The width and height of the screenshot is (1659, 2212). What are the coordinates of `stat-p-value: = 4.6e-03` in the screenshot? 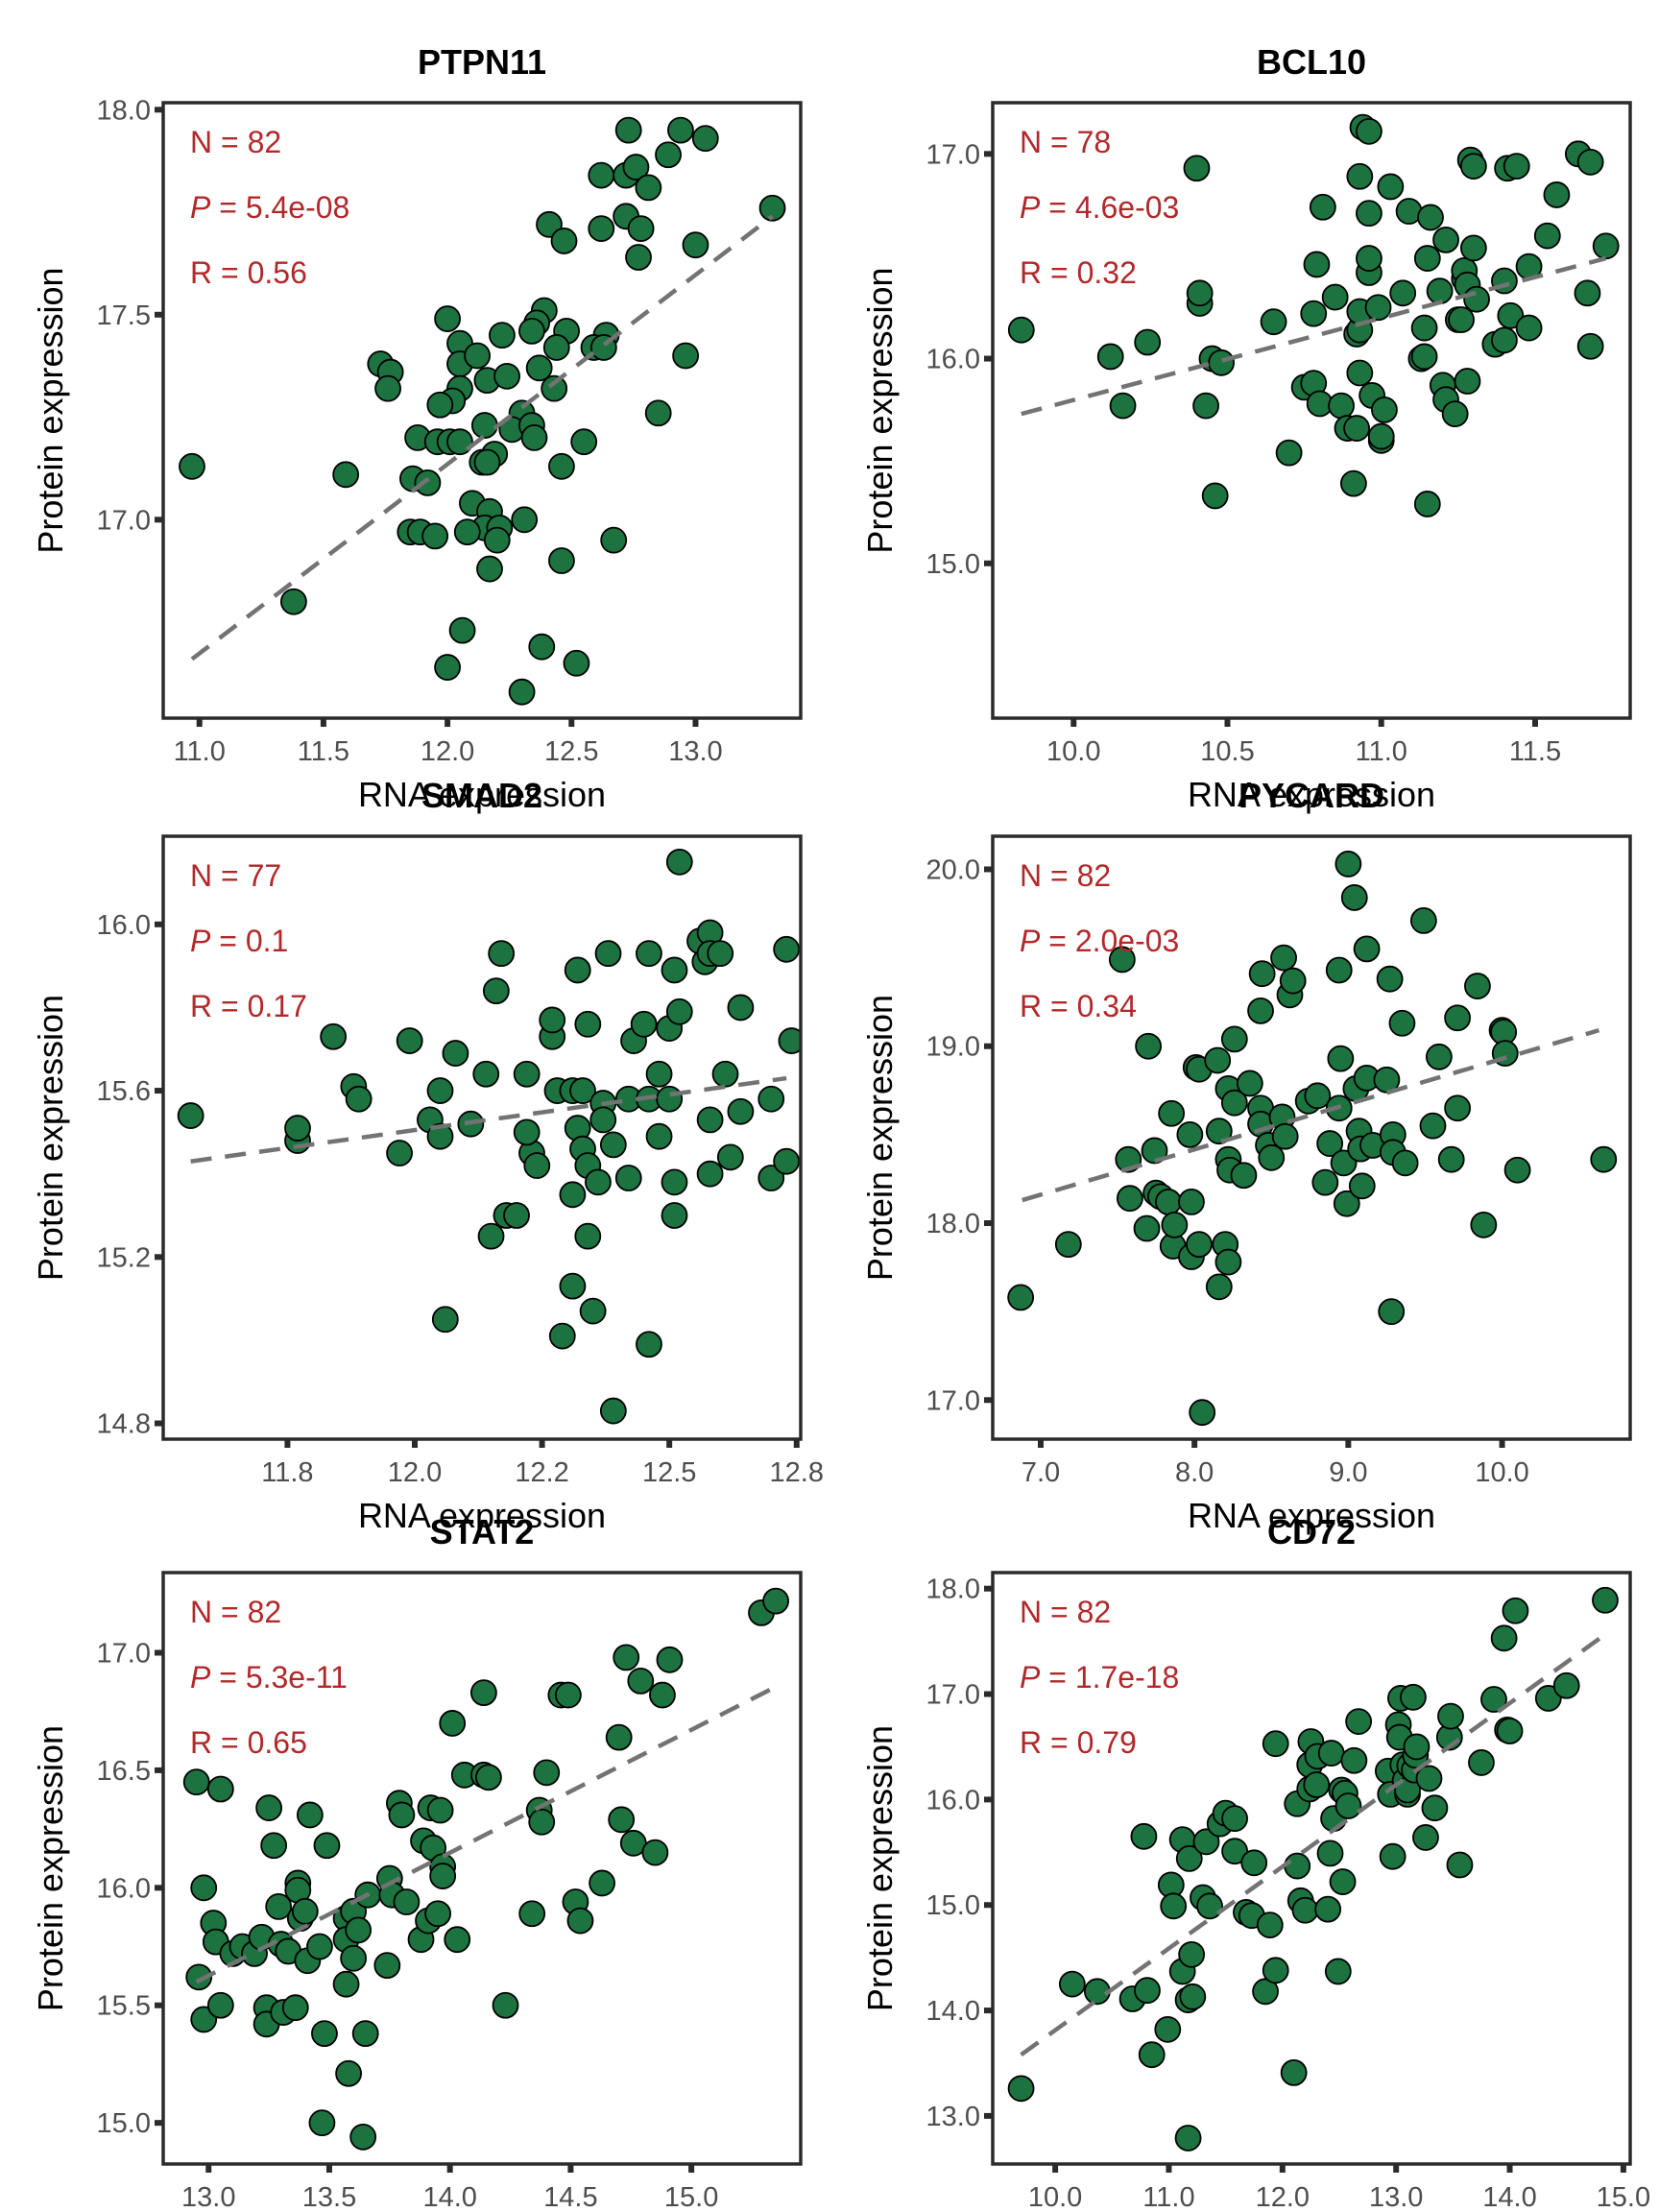 It's located at (1109, 207).